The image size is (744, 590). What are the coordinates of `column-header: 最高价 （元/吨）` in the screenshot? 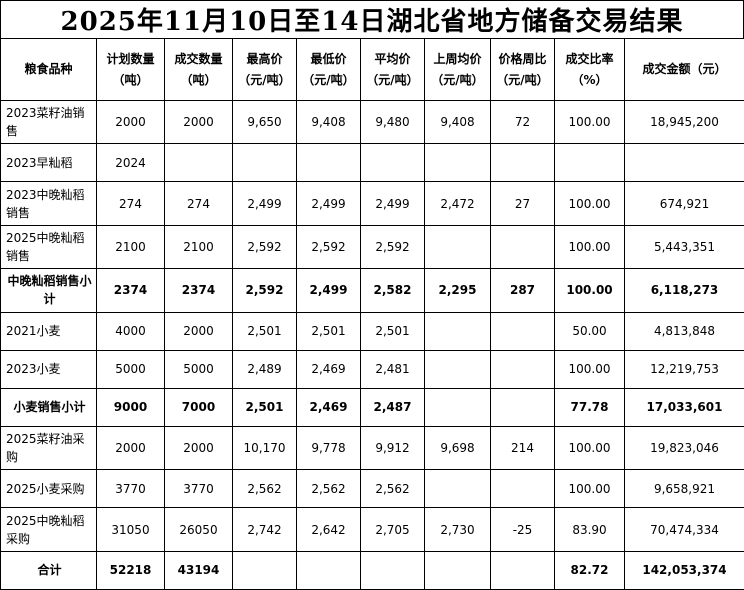 It's located at (264, 69).